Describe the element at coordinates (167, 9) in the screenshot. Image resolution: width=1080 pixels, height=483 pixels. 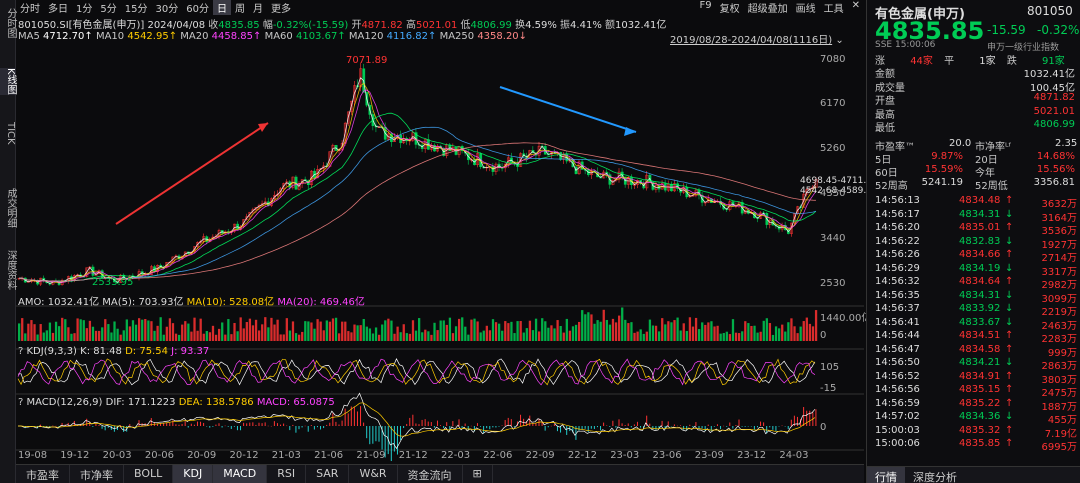
I see `period-30min: 30分` at that location.